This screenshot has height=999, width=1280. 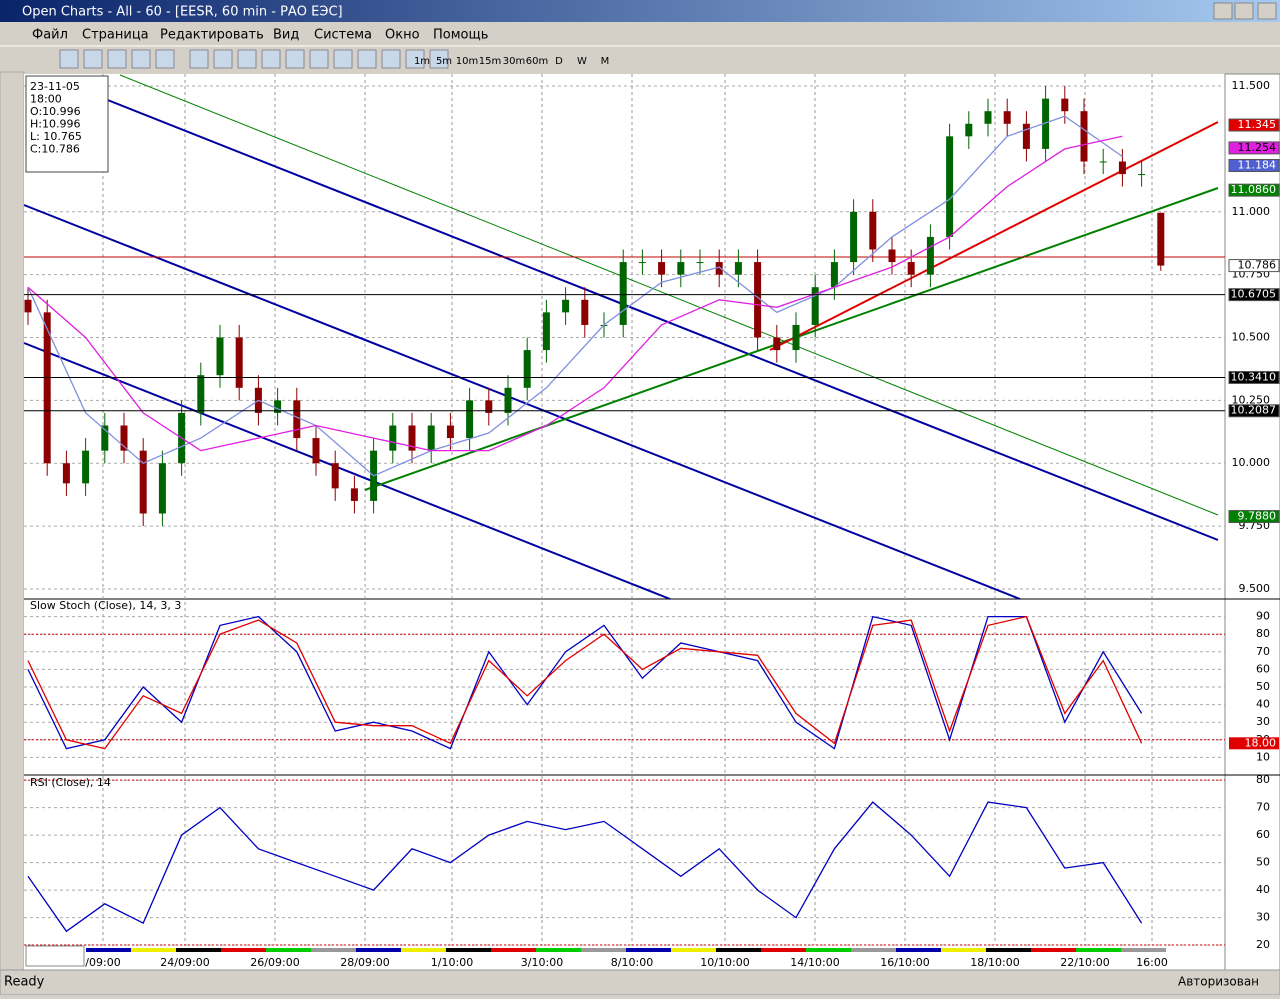 What do you see at coordinates (1263, 721) in the screenshot?
I see `y-tick-label: 30` at bounding box center [1263, 721].